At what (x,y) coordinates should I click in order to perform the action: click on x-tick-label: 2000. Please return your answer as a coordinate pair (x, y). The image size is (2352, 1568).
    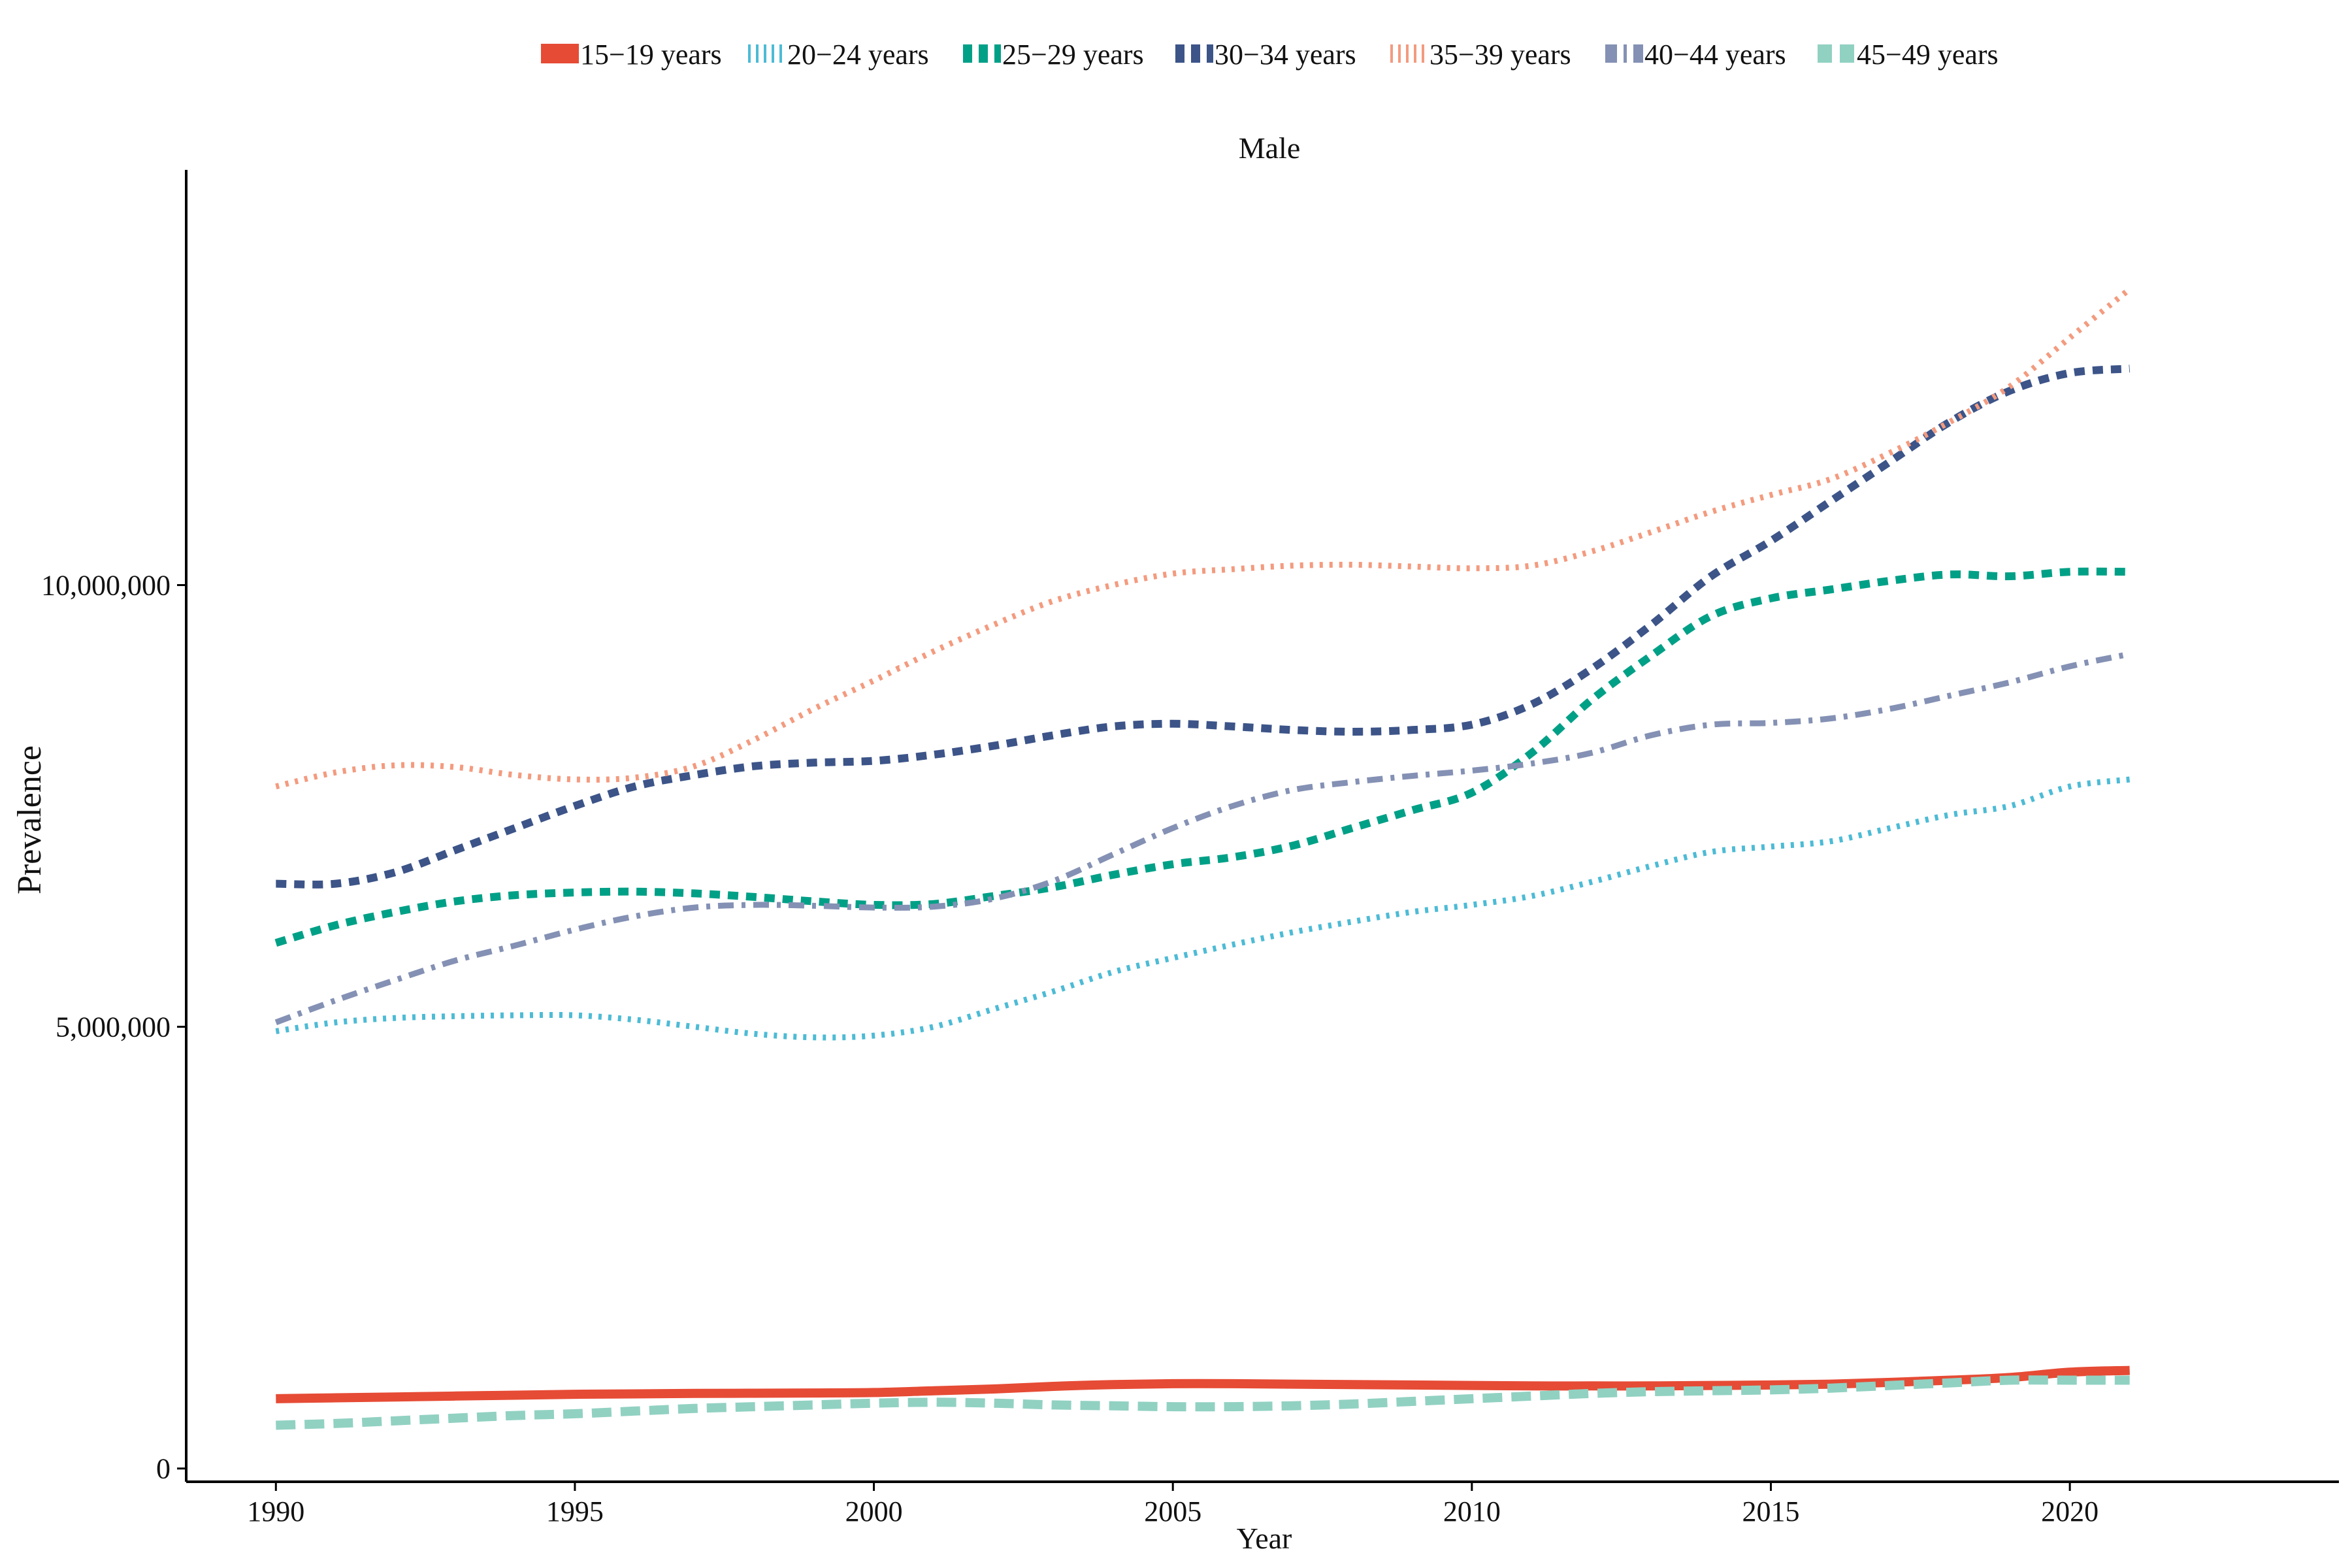
    Looking at the image, I should click on (874, 1511).